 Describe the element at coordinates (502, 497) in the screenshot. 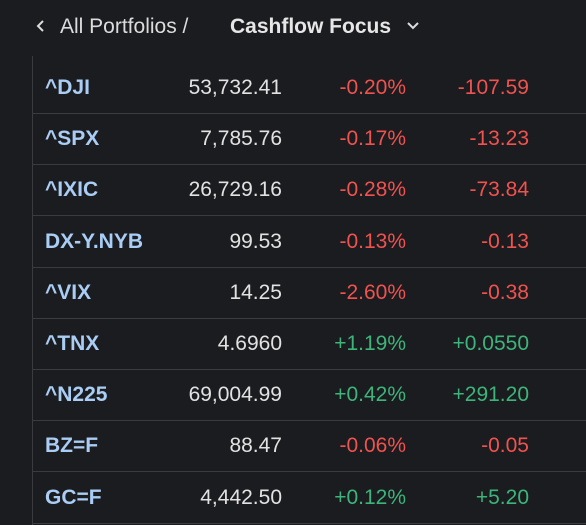

I see `change: +5.20` at that location.